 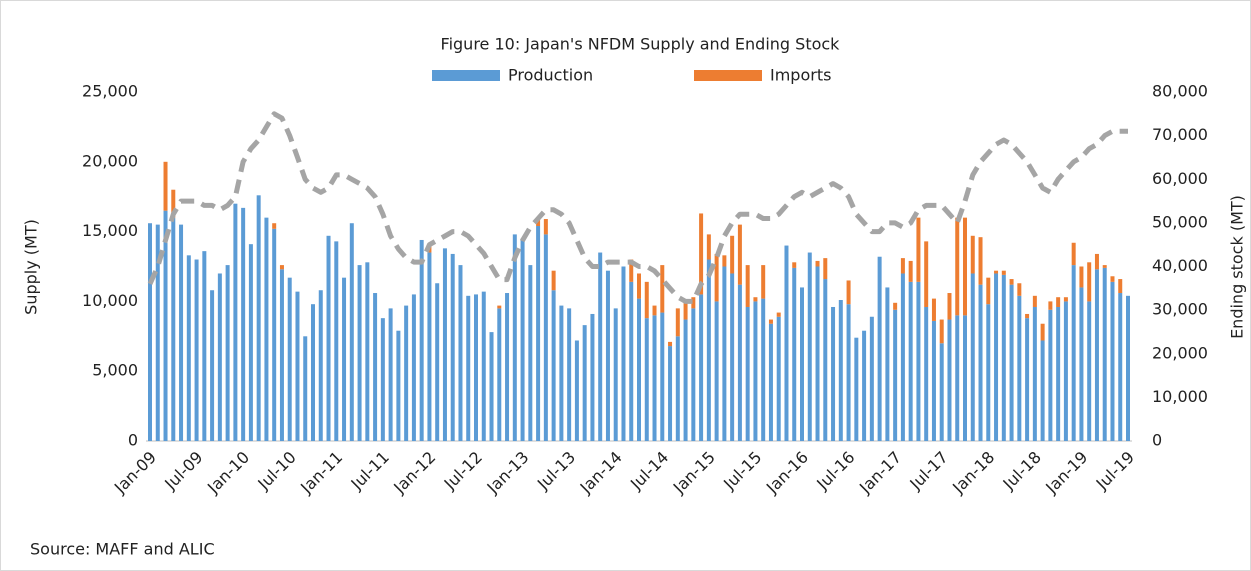 I want to click on y2-tick-label: 10,000, so click(x=1180, y=396).